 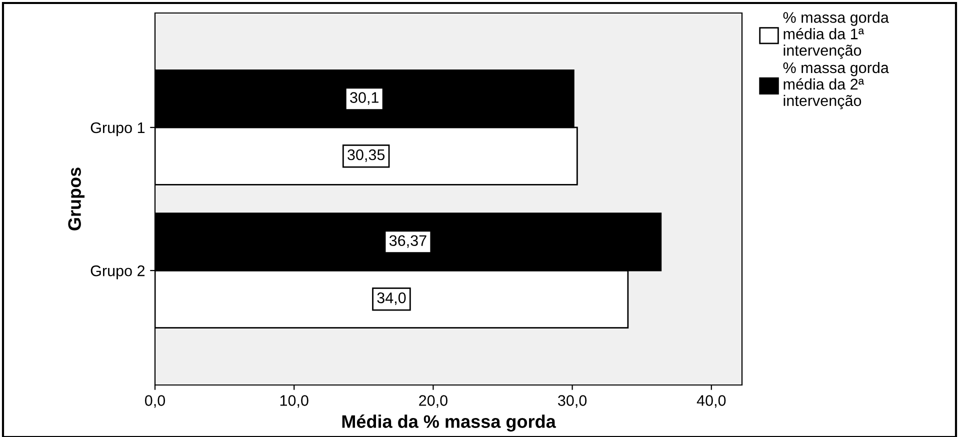 I want to click on x-tick-label: 30,0, so click(x=572, y=401).